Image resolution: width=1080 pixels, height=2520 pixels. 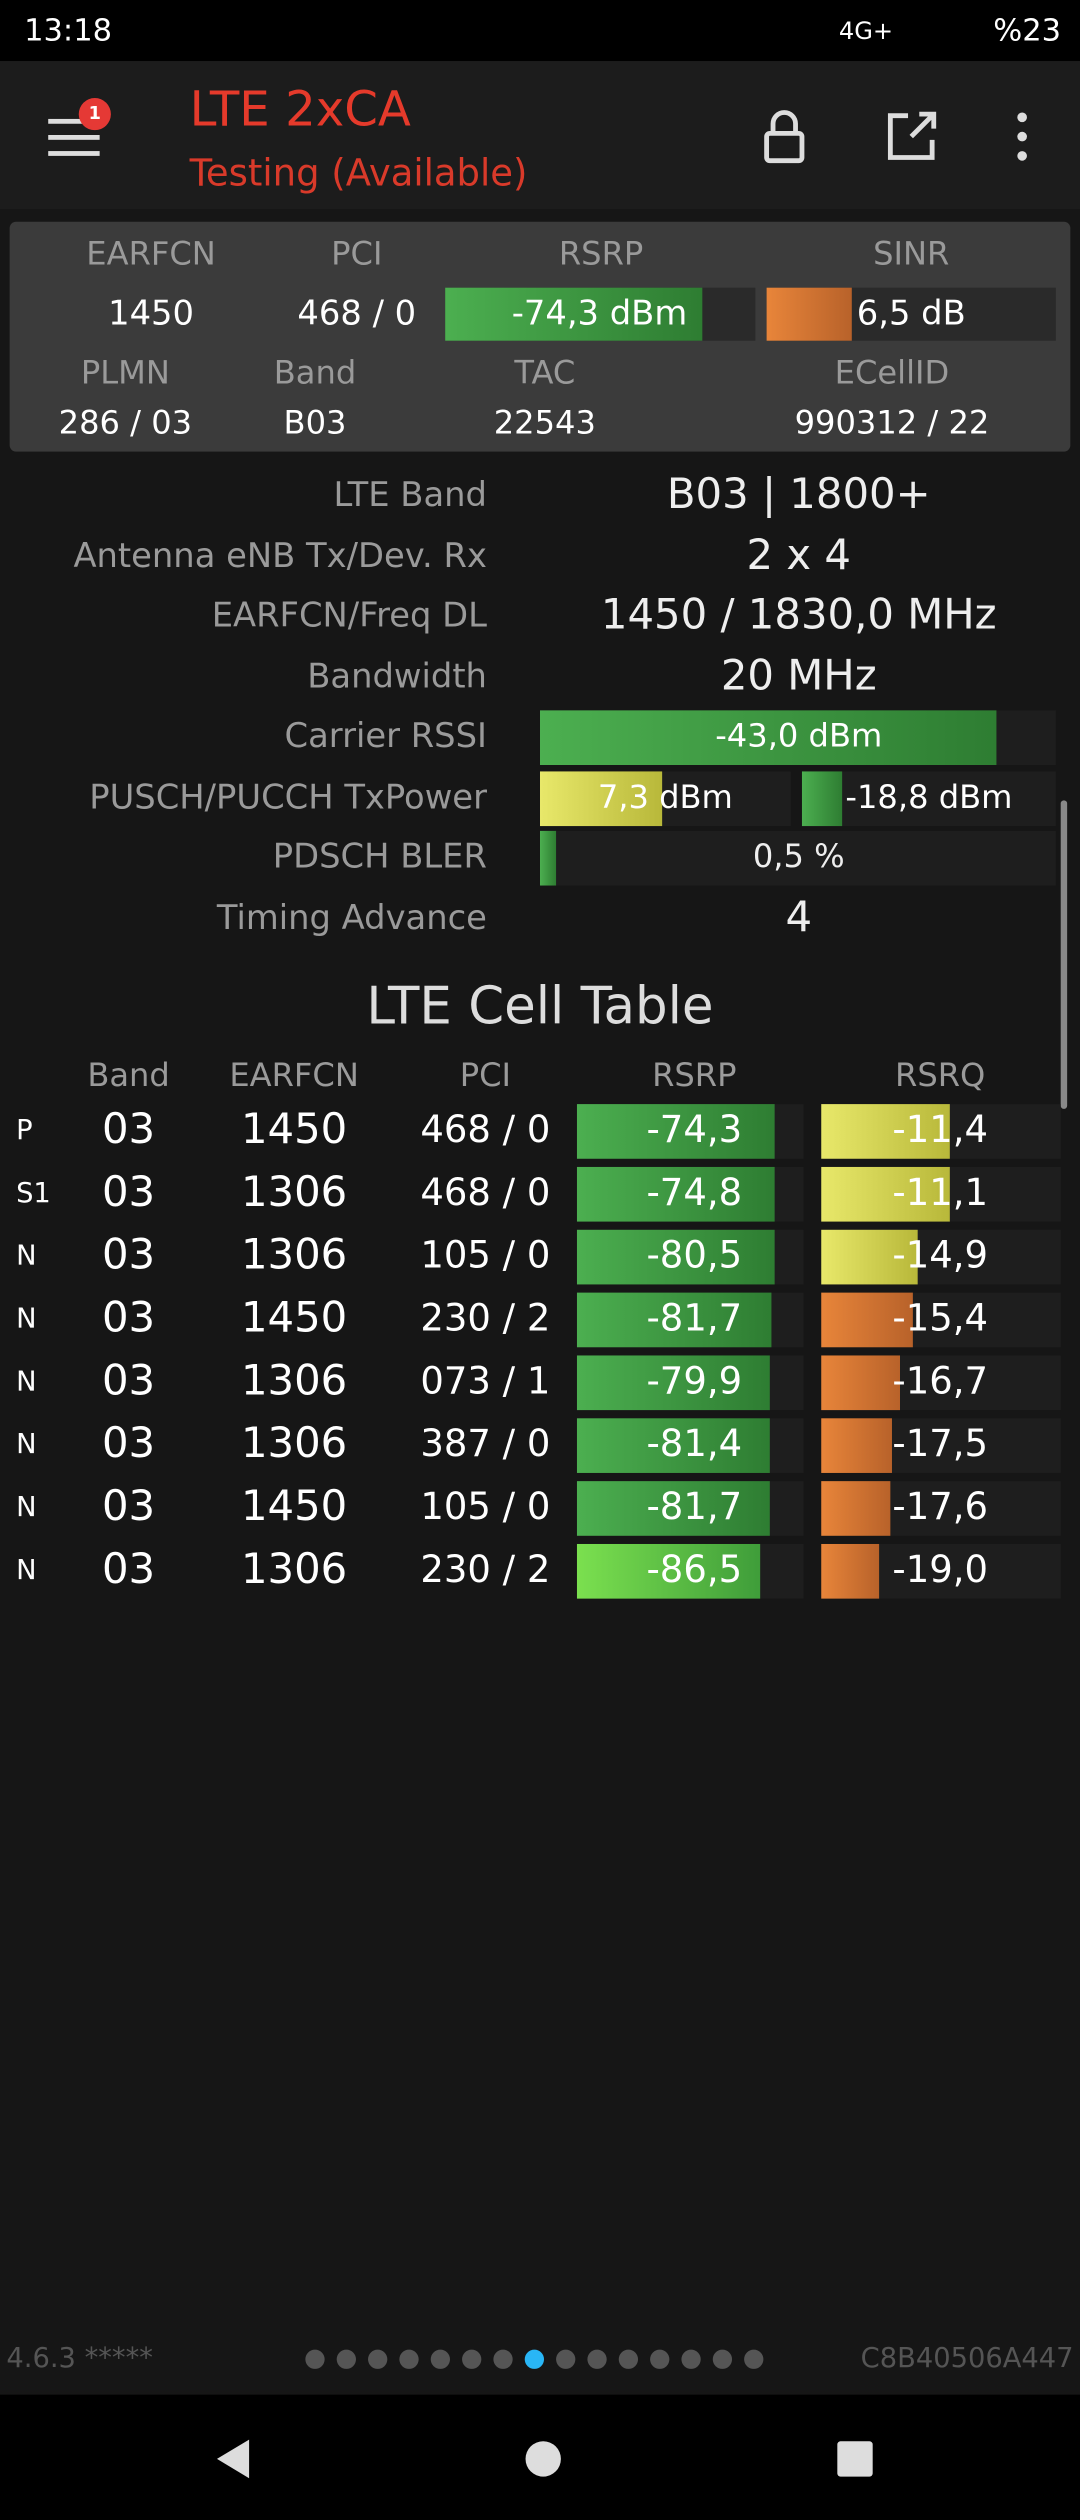 What do you see at coordinates (79, 2358) in the screenshot?
I see `version: 4.6.3 *****` at bounding box center [79, 2358].